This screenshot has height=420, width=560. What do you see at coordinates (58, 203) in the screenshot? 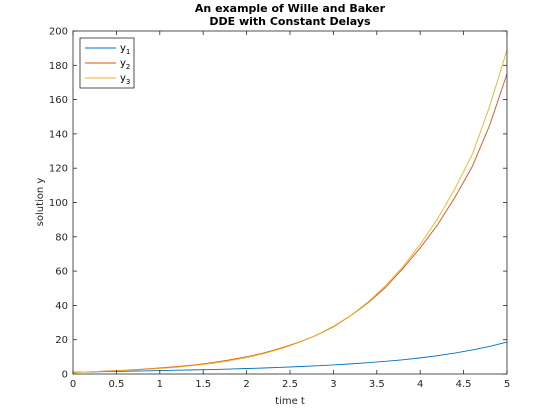
I see `y-tick-label: 100` at bounding box center [58, 203].